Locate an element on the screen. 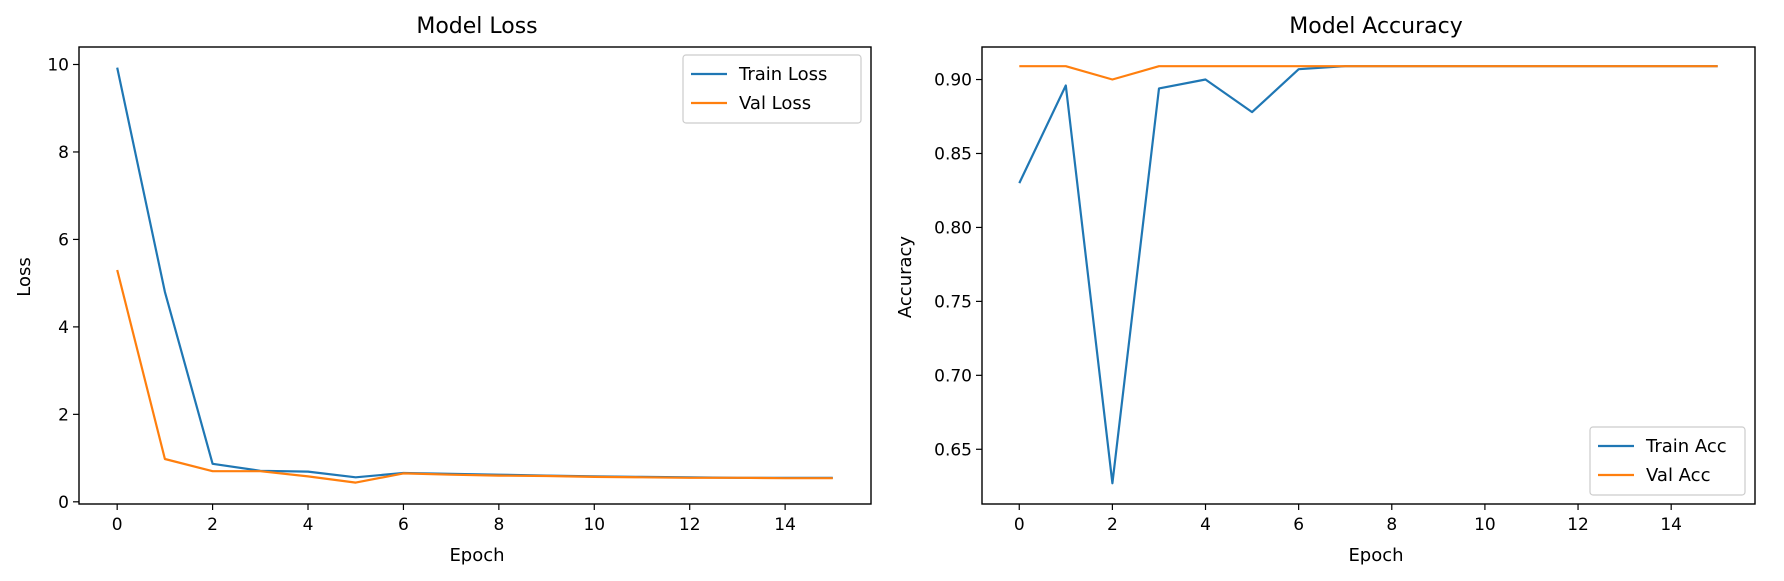  accuracy-x-tick-label: 0 is located at coordinates (1019, 525).